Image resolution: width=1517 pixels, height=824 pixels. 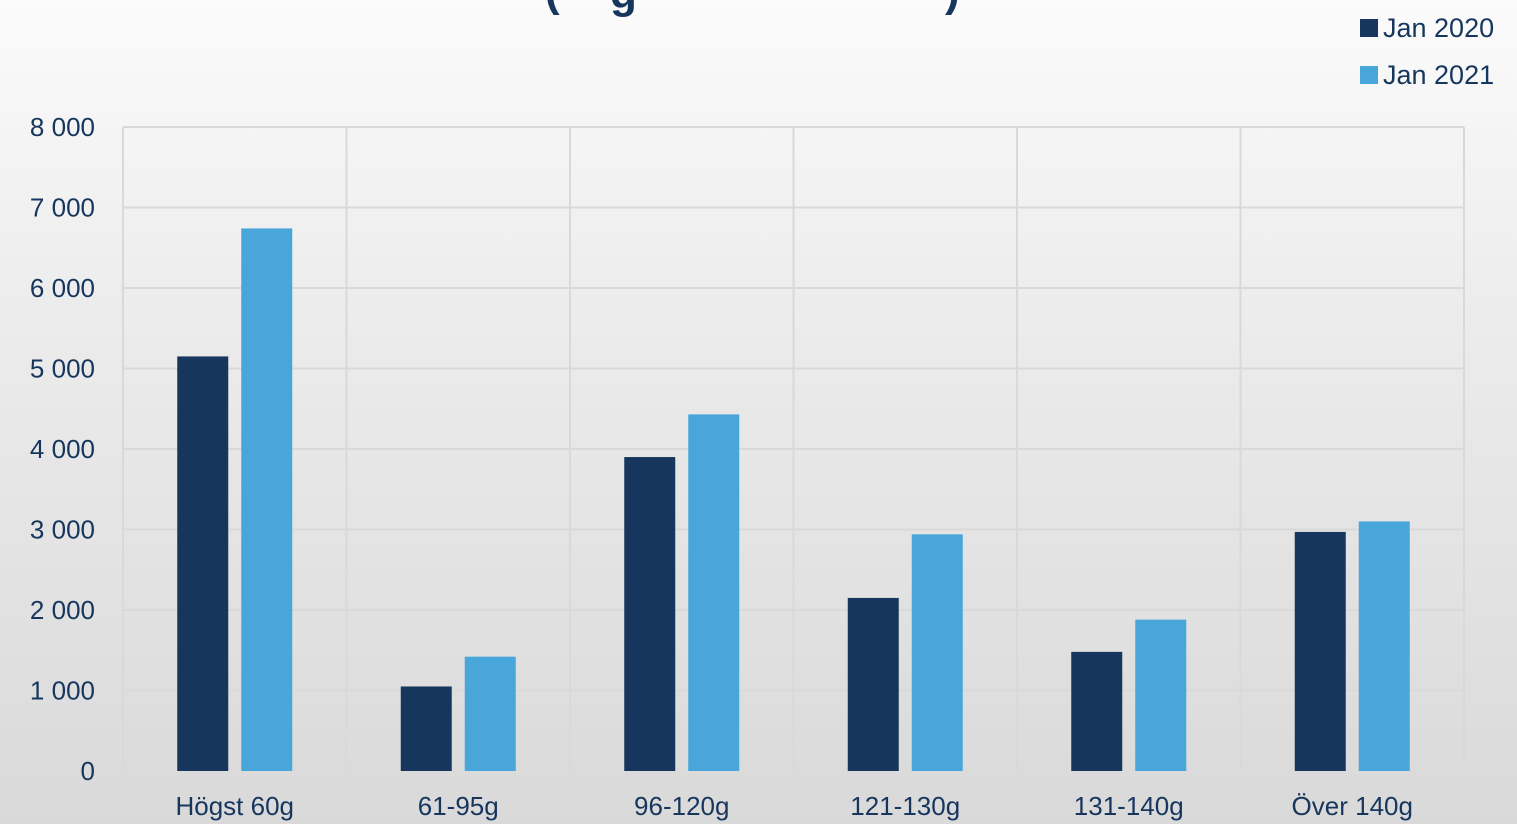 What do you see at coordinates (952, 8) in the screenshot?
I see `chart-title-close-paren: )` at bounding box center [952, 8].